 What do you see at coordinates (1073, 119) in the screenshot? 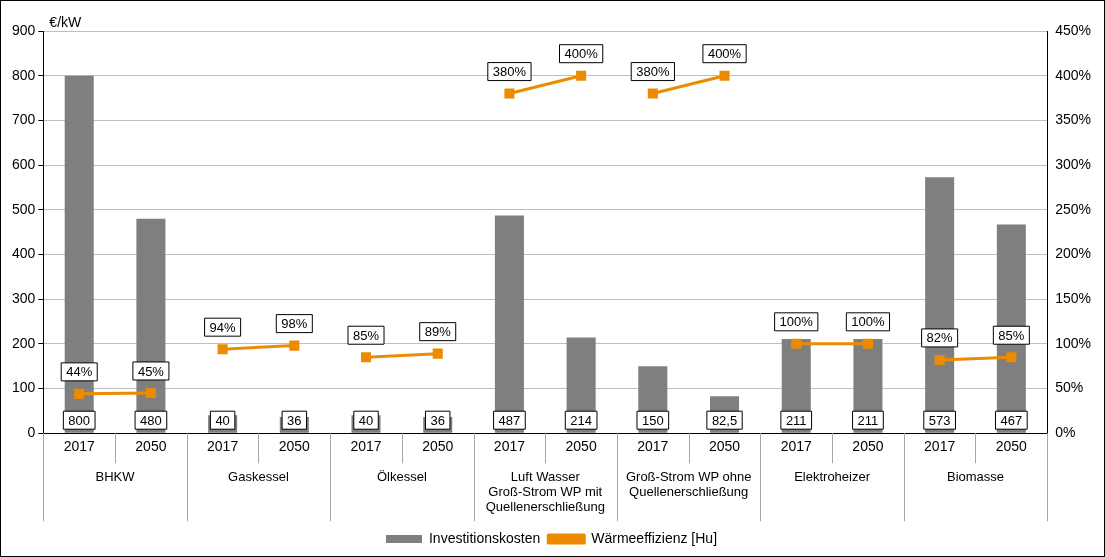
I see `y2-tick-label: 350%` at bounding box center [1073, 119].